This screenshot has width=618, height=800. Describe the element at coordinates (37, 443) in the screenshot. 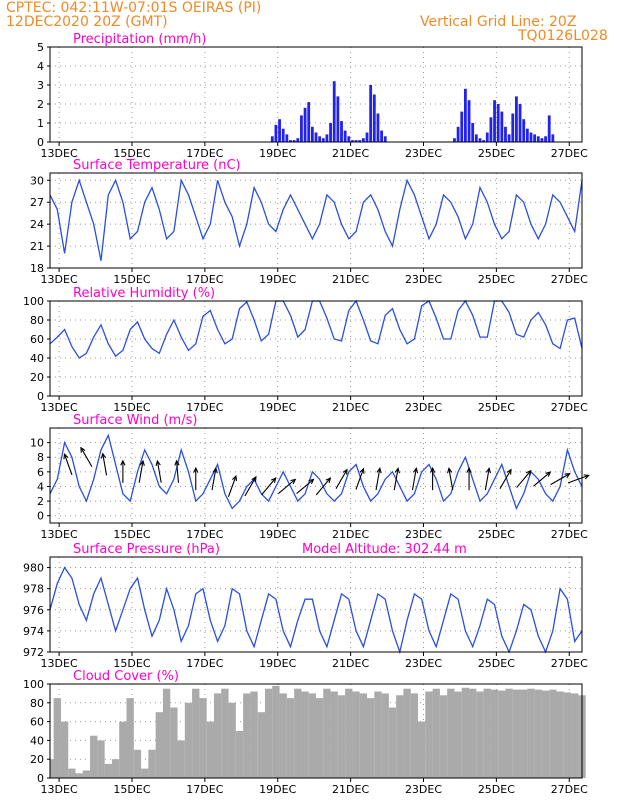

I see `wind-ytick-label: 10` at that location.